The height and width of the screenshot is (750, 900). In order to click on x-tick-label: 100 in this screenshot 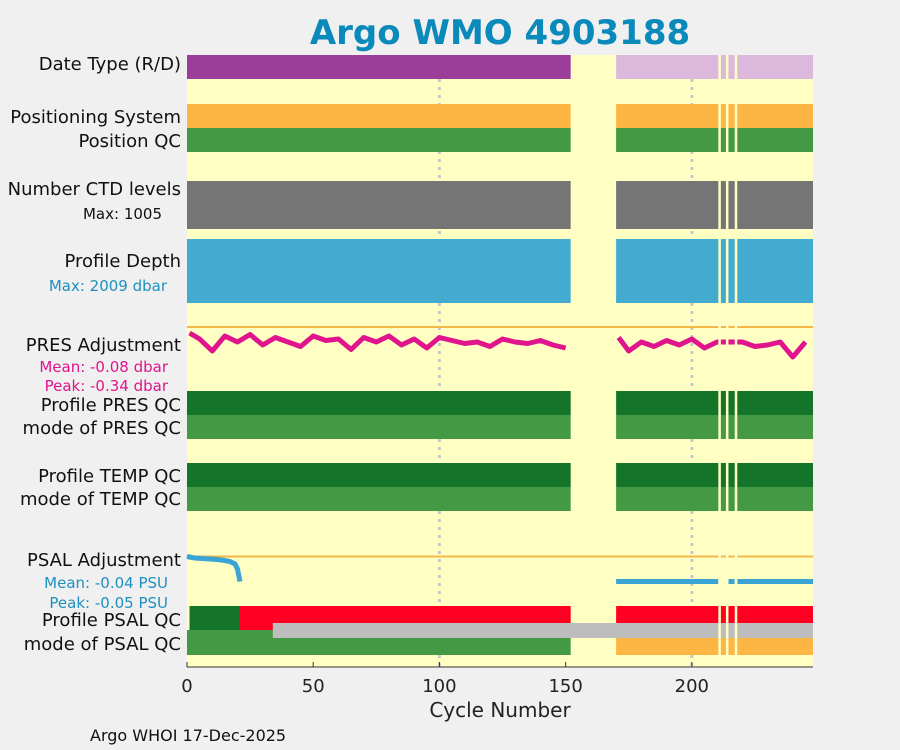, I will do `click(439, 686)`.